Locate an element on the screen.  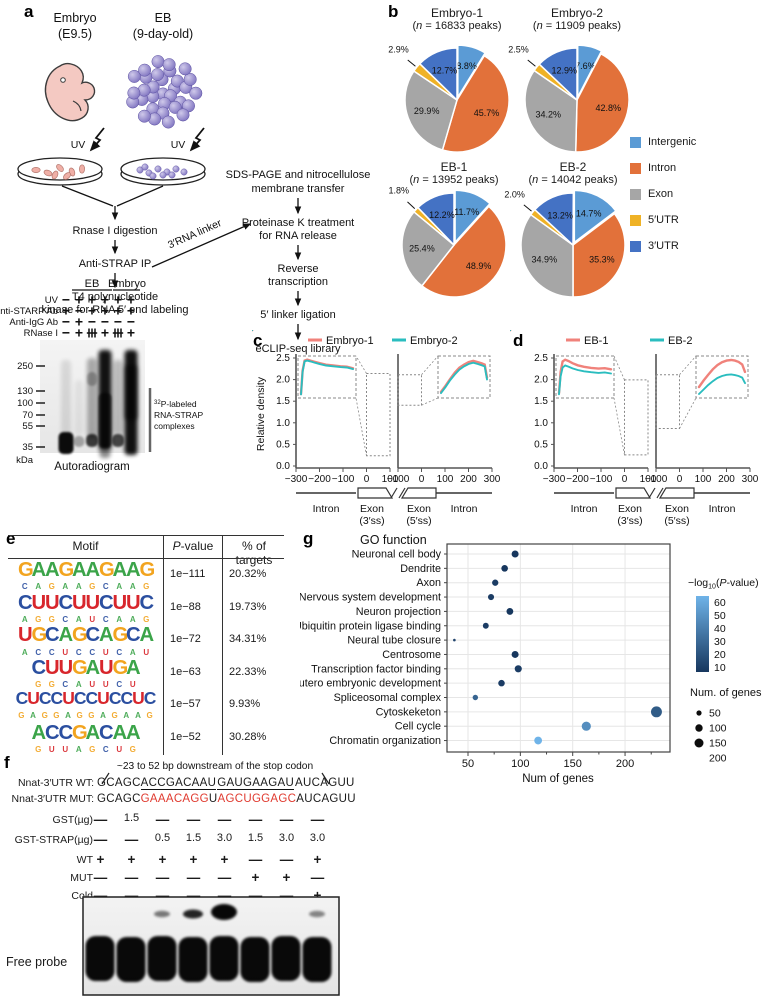
pie-title: EB-1 is located at coordinates (454, 167).